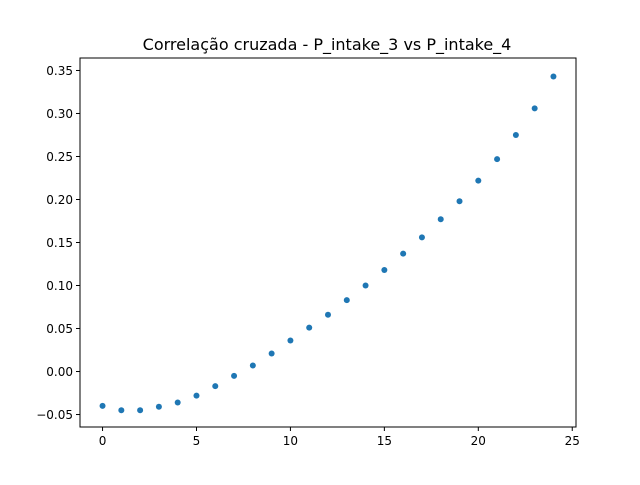 This screenshot has width=640, height=485. I want to click on y-tick-label: 0.00, so click(59, 372).